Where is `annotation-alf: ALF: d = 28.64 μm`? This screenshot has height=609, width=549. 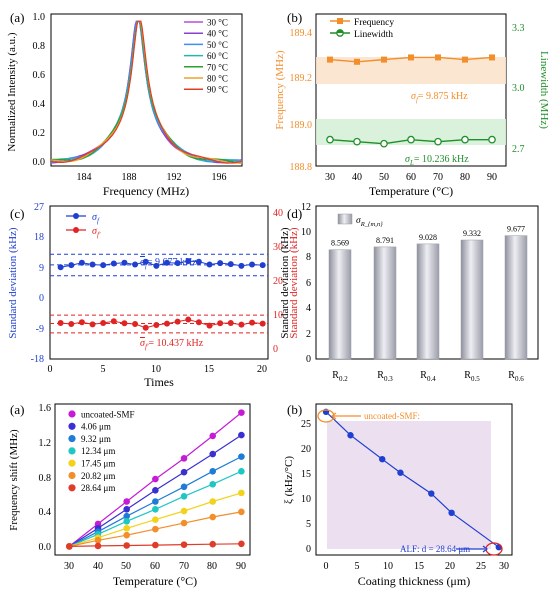
annotation-alf: ALF: d = 28.64 μm is located at coordinates (451, 549).